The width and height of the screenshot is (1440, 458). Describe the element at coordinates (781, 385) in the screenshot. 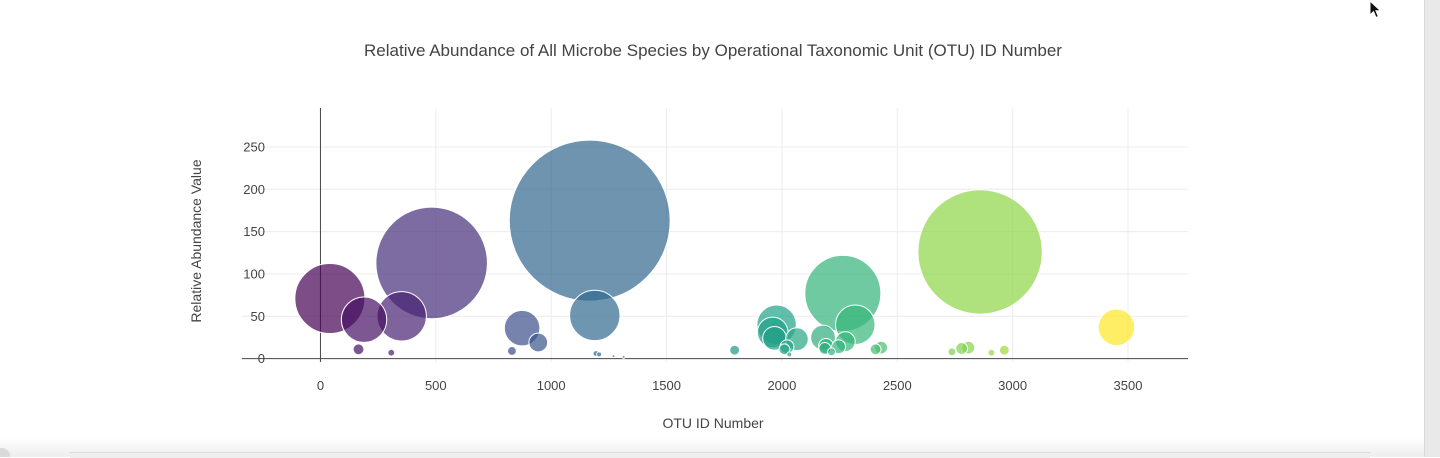

I see `x-tick-label: 2000` at that location.